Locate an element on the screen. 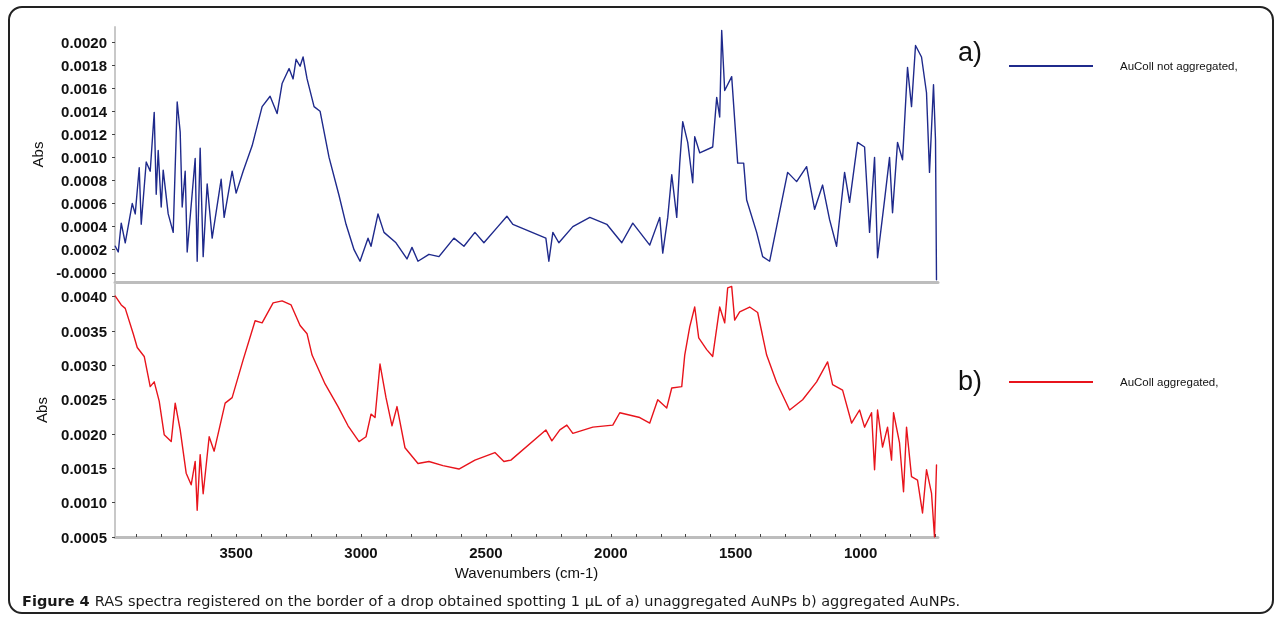  text: RAS spectra registered on the border of a drop obtained spotting 1 µL of a) unaggregated AuNPs b) aggregated AuNPs. is located at coordinates (527, 601).